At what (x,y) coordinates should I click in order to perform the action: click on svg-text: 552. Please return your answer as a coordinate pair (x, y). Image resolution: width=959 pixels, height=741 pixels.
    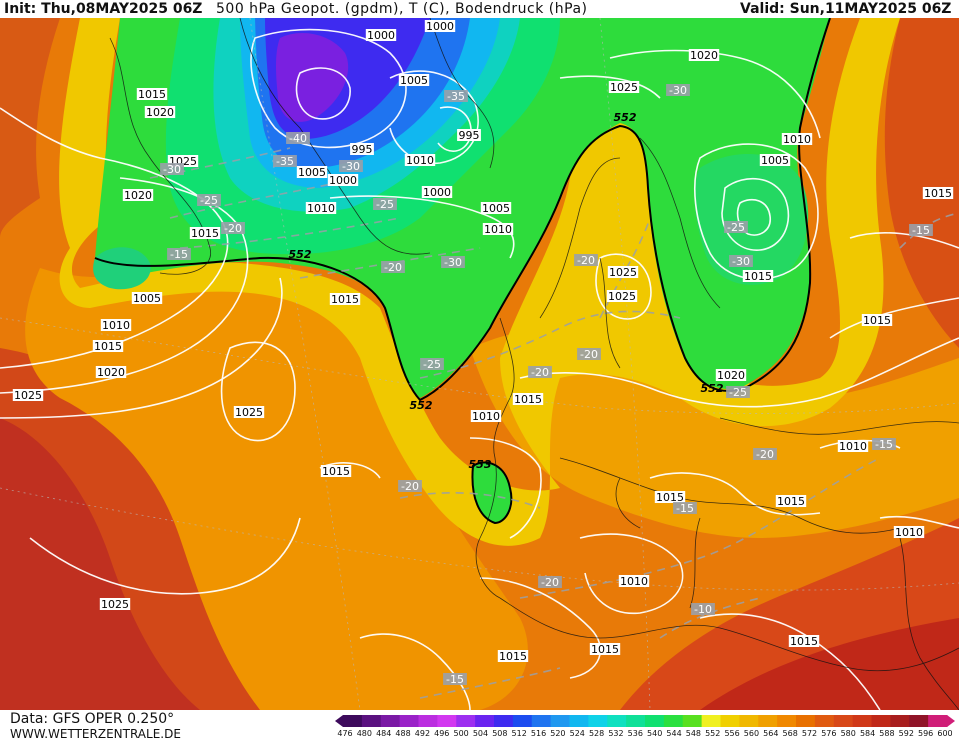
    Looking at the image, I should click on (300, 254).